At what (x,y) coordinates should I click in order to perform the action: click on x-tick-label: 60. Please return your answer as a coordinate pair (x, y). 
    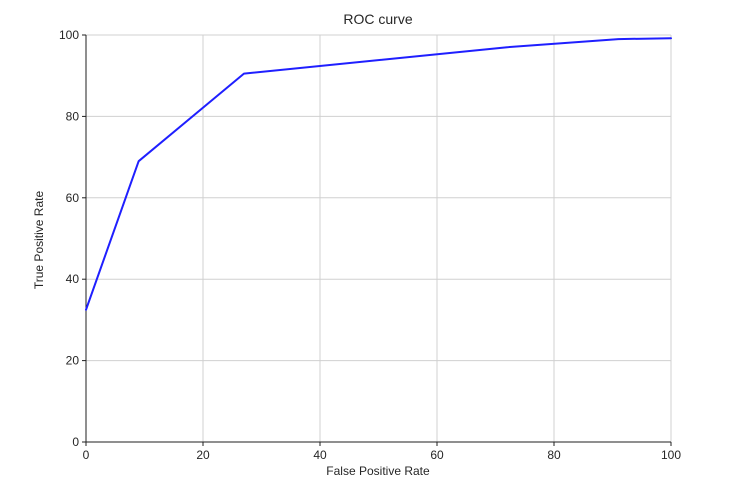
    Looking at the image, I should click on (437, 455).